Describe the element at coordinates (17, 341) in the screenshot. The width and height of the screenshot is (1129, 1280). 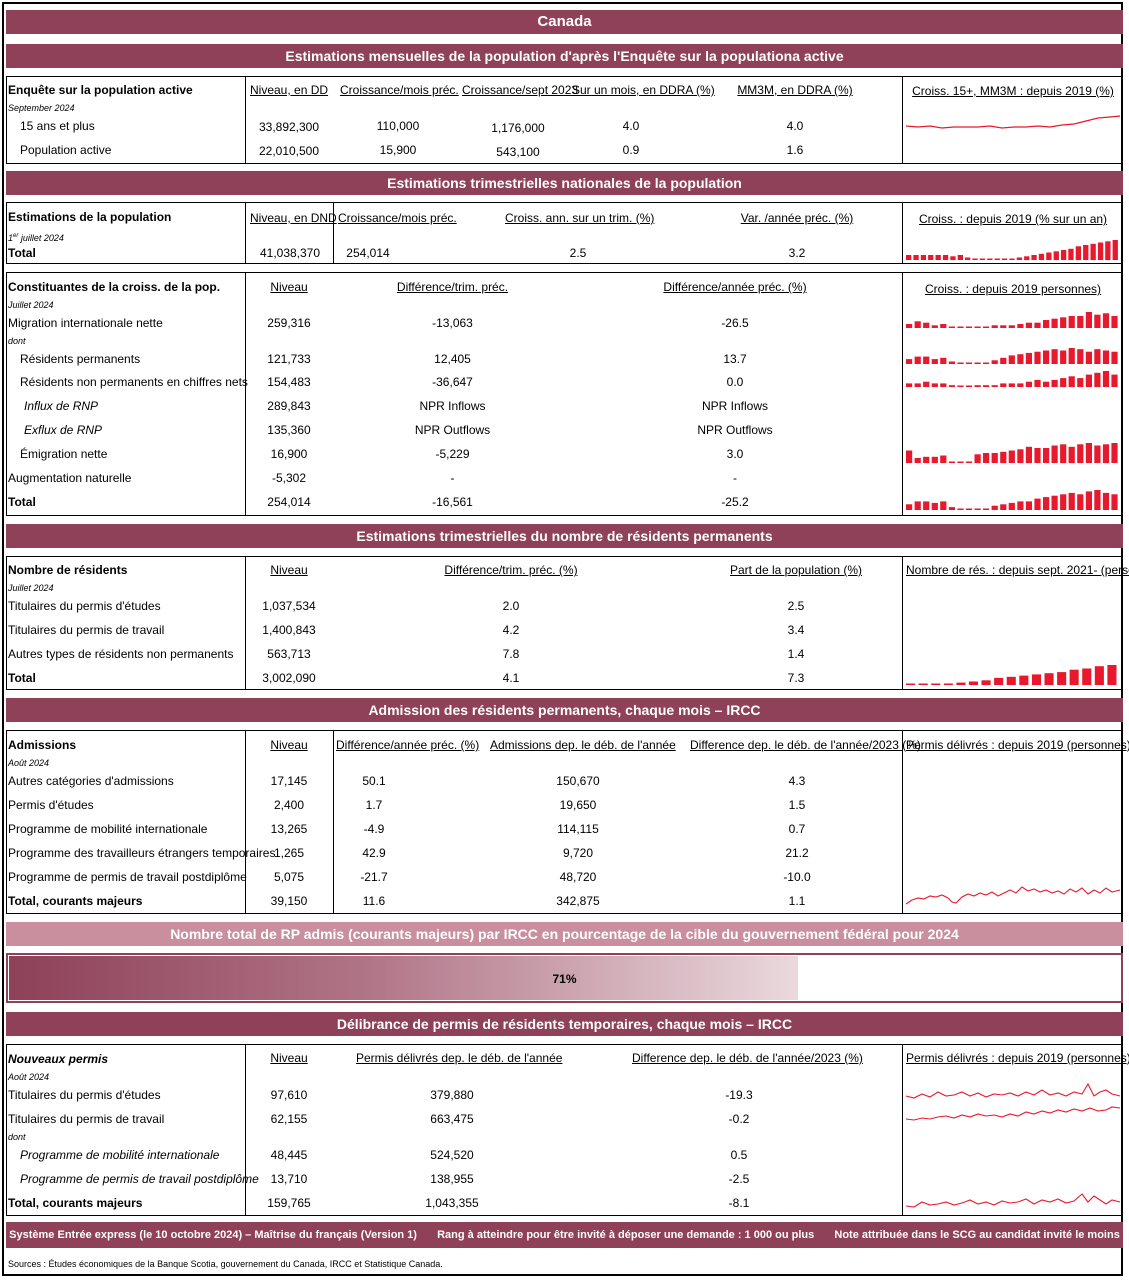
I see `comp-dont: dont` at that location.